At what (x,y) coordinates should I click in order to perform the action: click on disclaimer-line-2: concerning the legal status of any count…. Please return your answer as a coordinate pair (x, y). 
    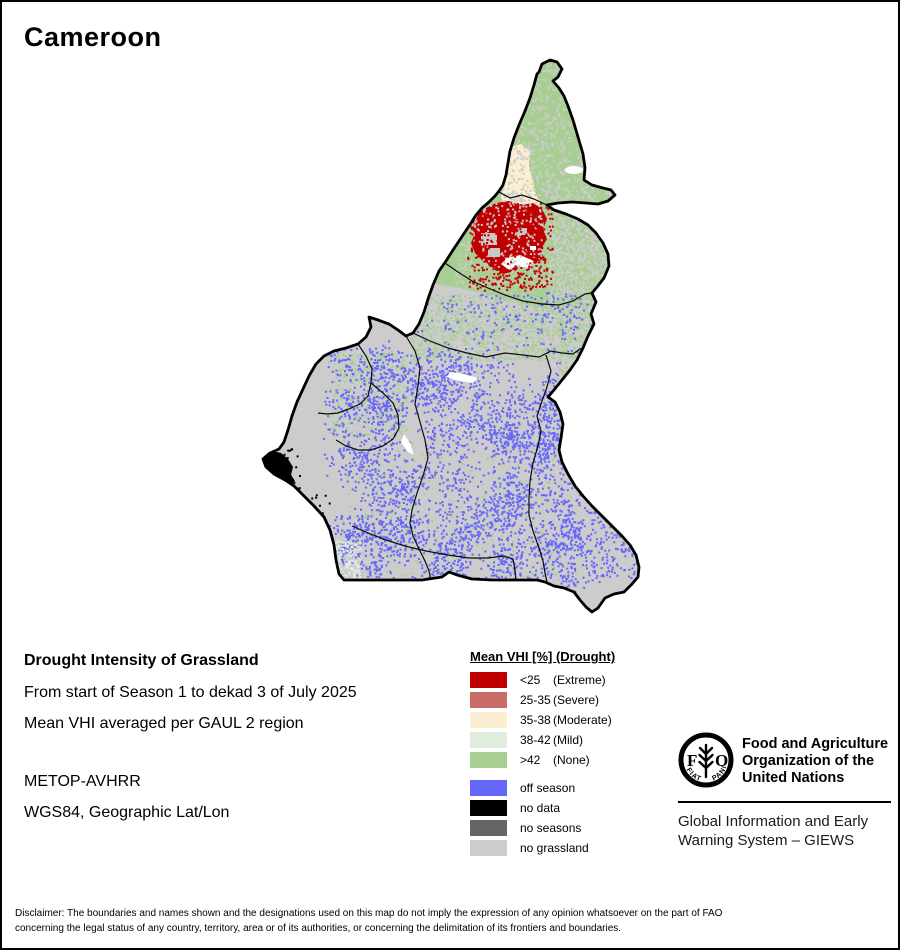
    Looking at the image, I should click on (318, 928).